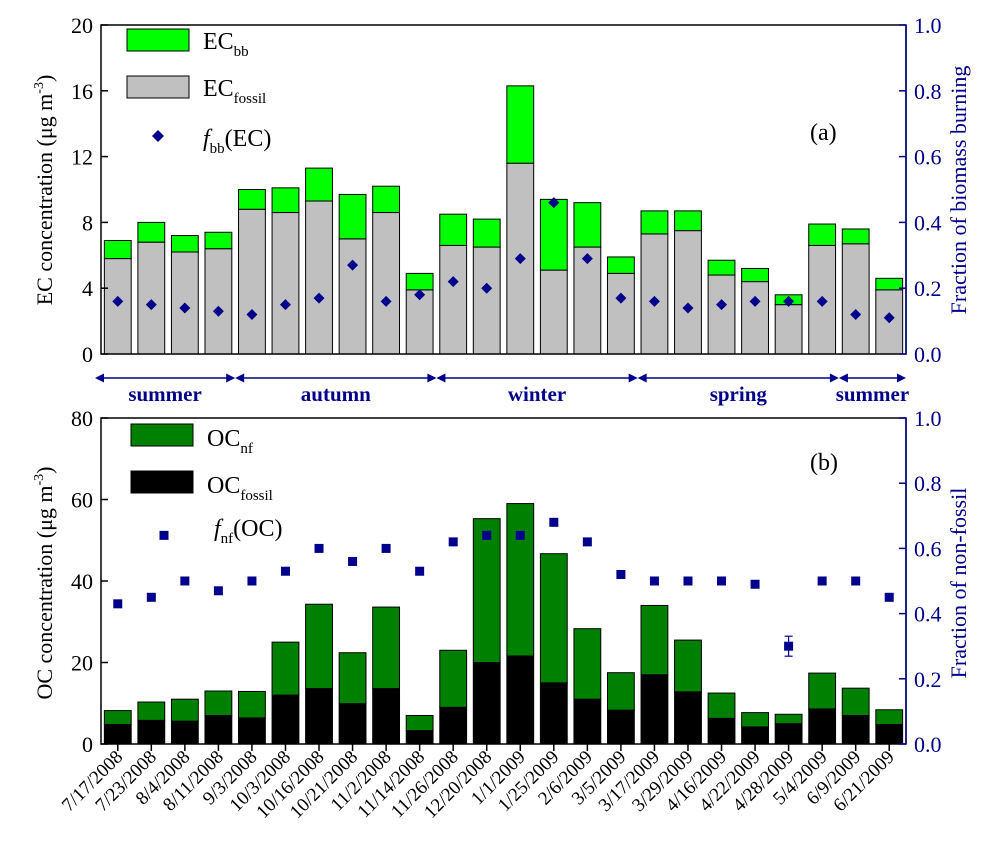 The image size is (998, 852). I want to click on panel-a-fbb-points, so click(503, 260).